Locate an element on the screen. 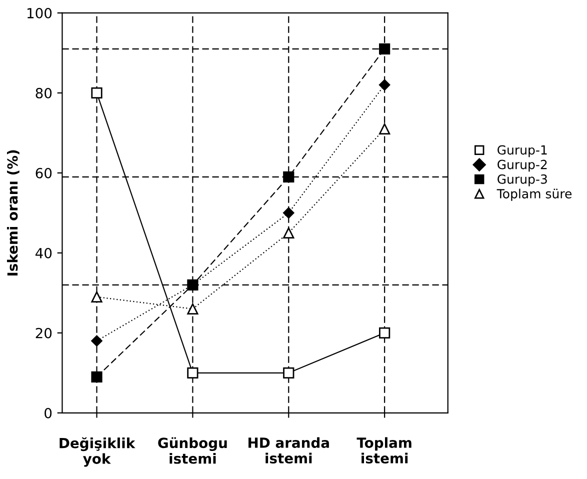 This screenshot has width=587, height=479. y-tick-label: 100 is located at coordinates (40, 13).